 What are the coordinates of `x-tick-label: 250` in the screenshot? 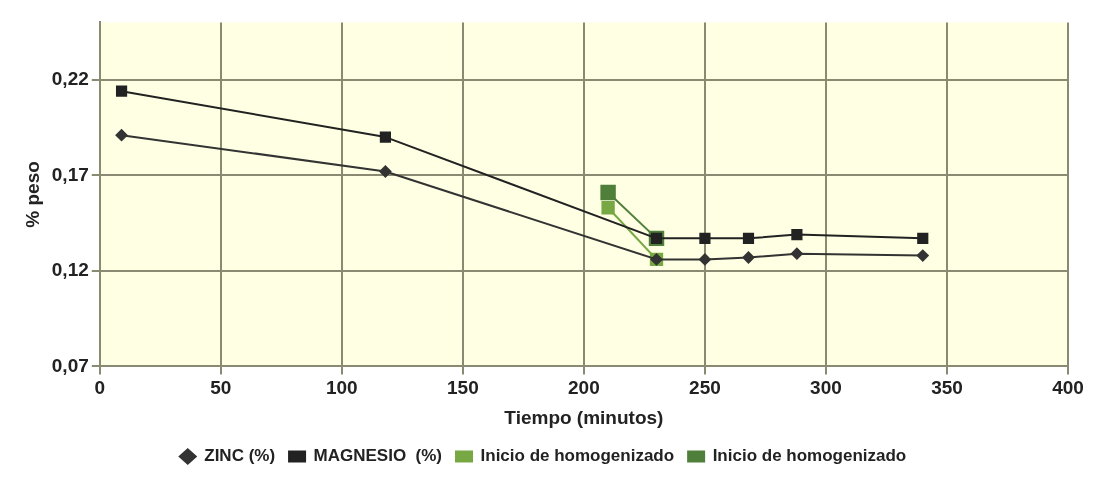 It's located at (705, 388).